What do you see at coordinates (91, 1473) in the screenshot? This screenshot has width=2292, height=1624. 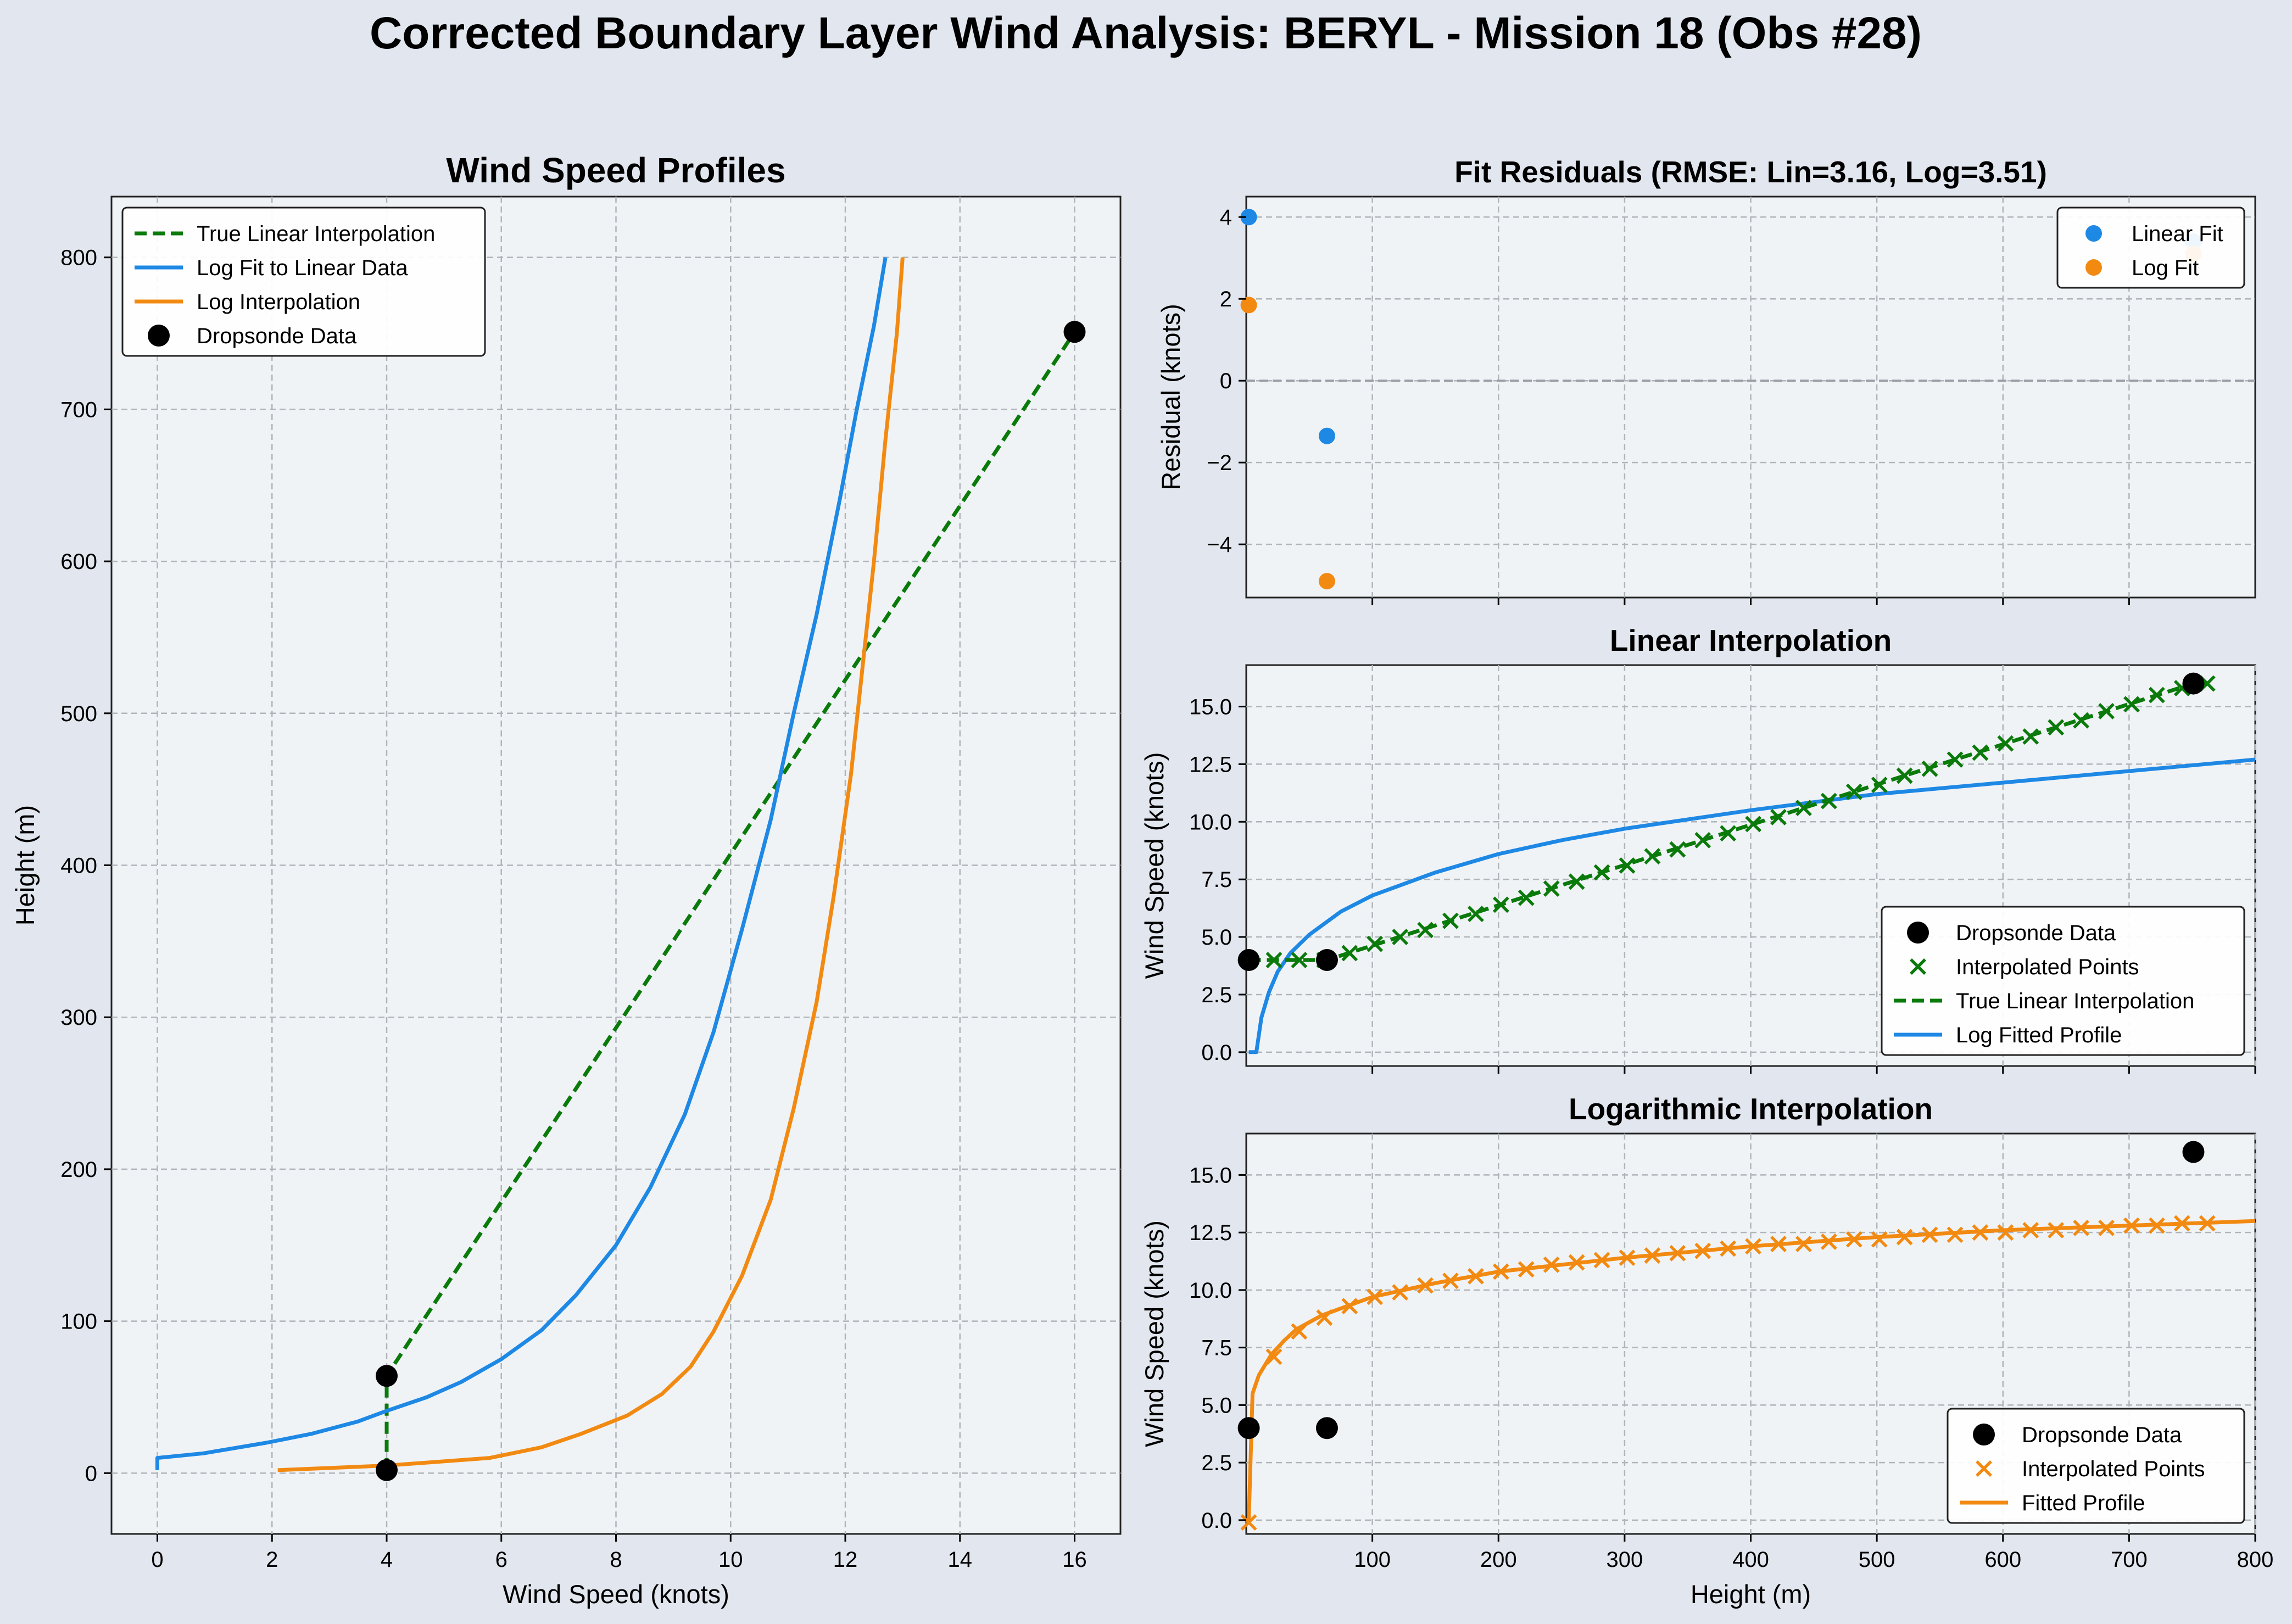 I see `y-tick-label: 0` at bounding box center [91, 1473].